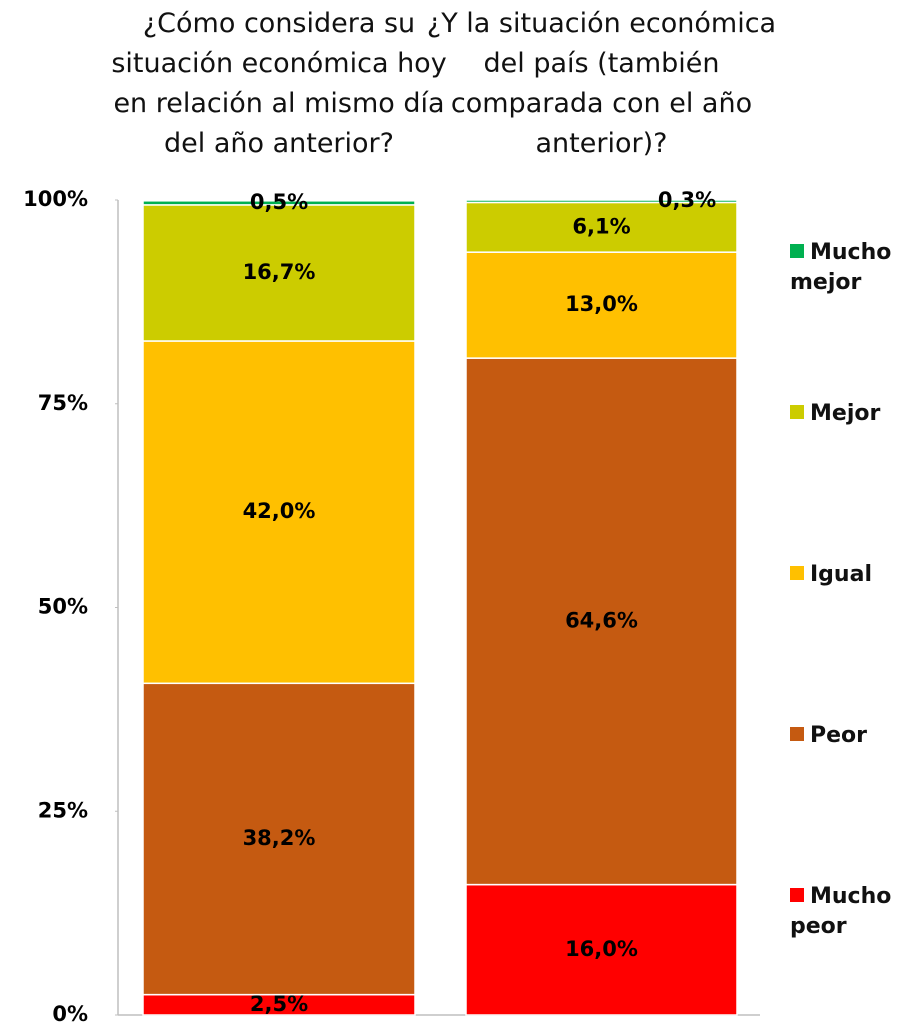  Describe the element at coordinates (279, 511) in the screenshot. I see `data-label: 42,0%` at that location.